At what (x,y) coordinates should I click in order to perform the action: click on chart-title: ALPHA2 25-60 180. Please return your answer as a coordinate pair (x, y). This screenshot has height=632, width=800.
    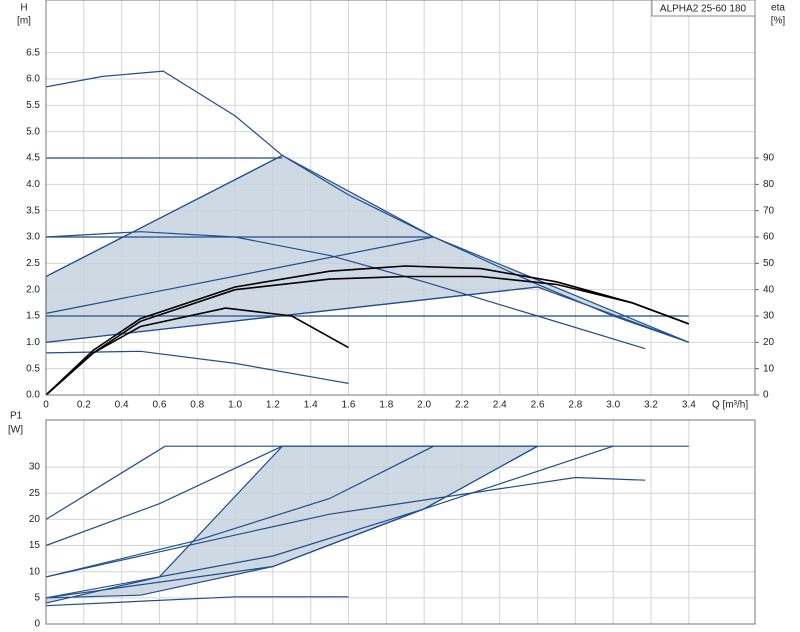
    Looking at the image, I should click on (703, 9).